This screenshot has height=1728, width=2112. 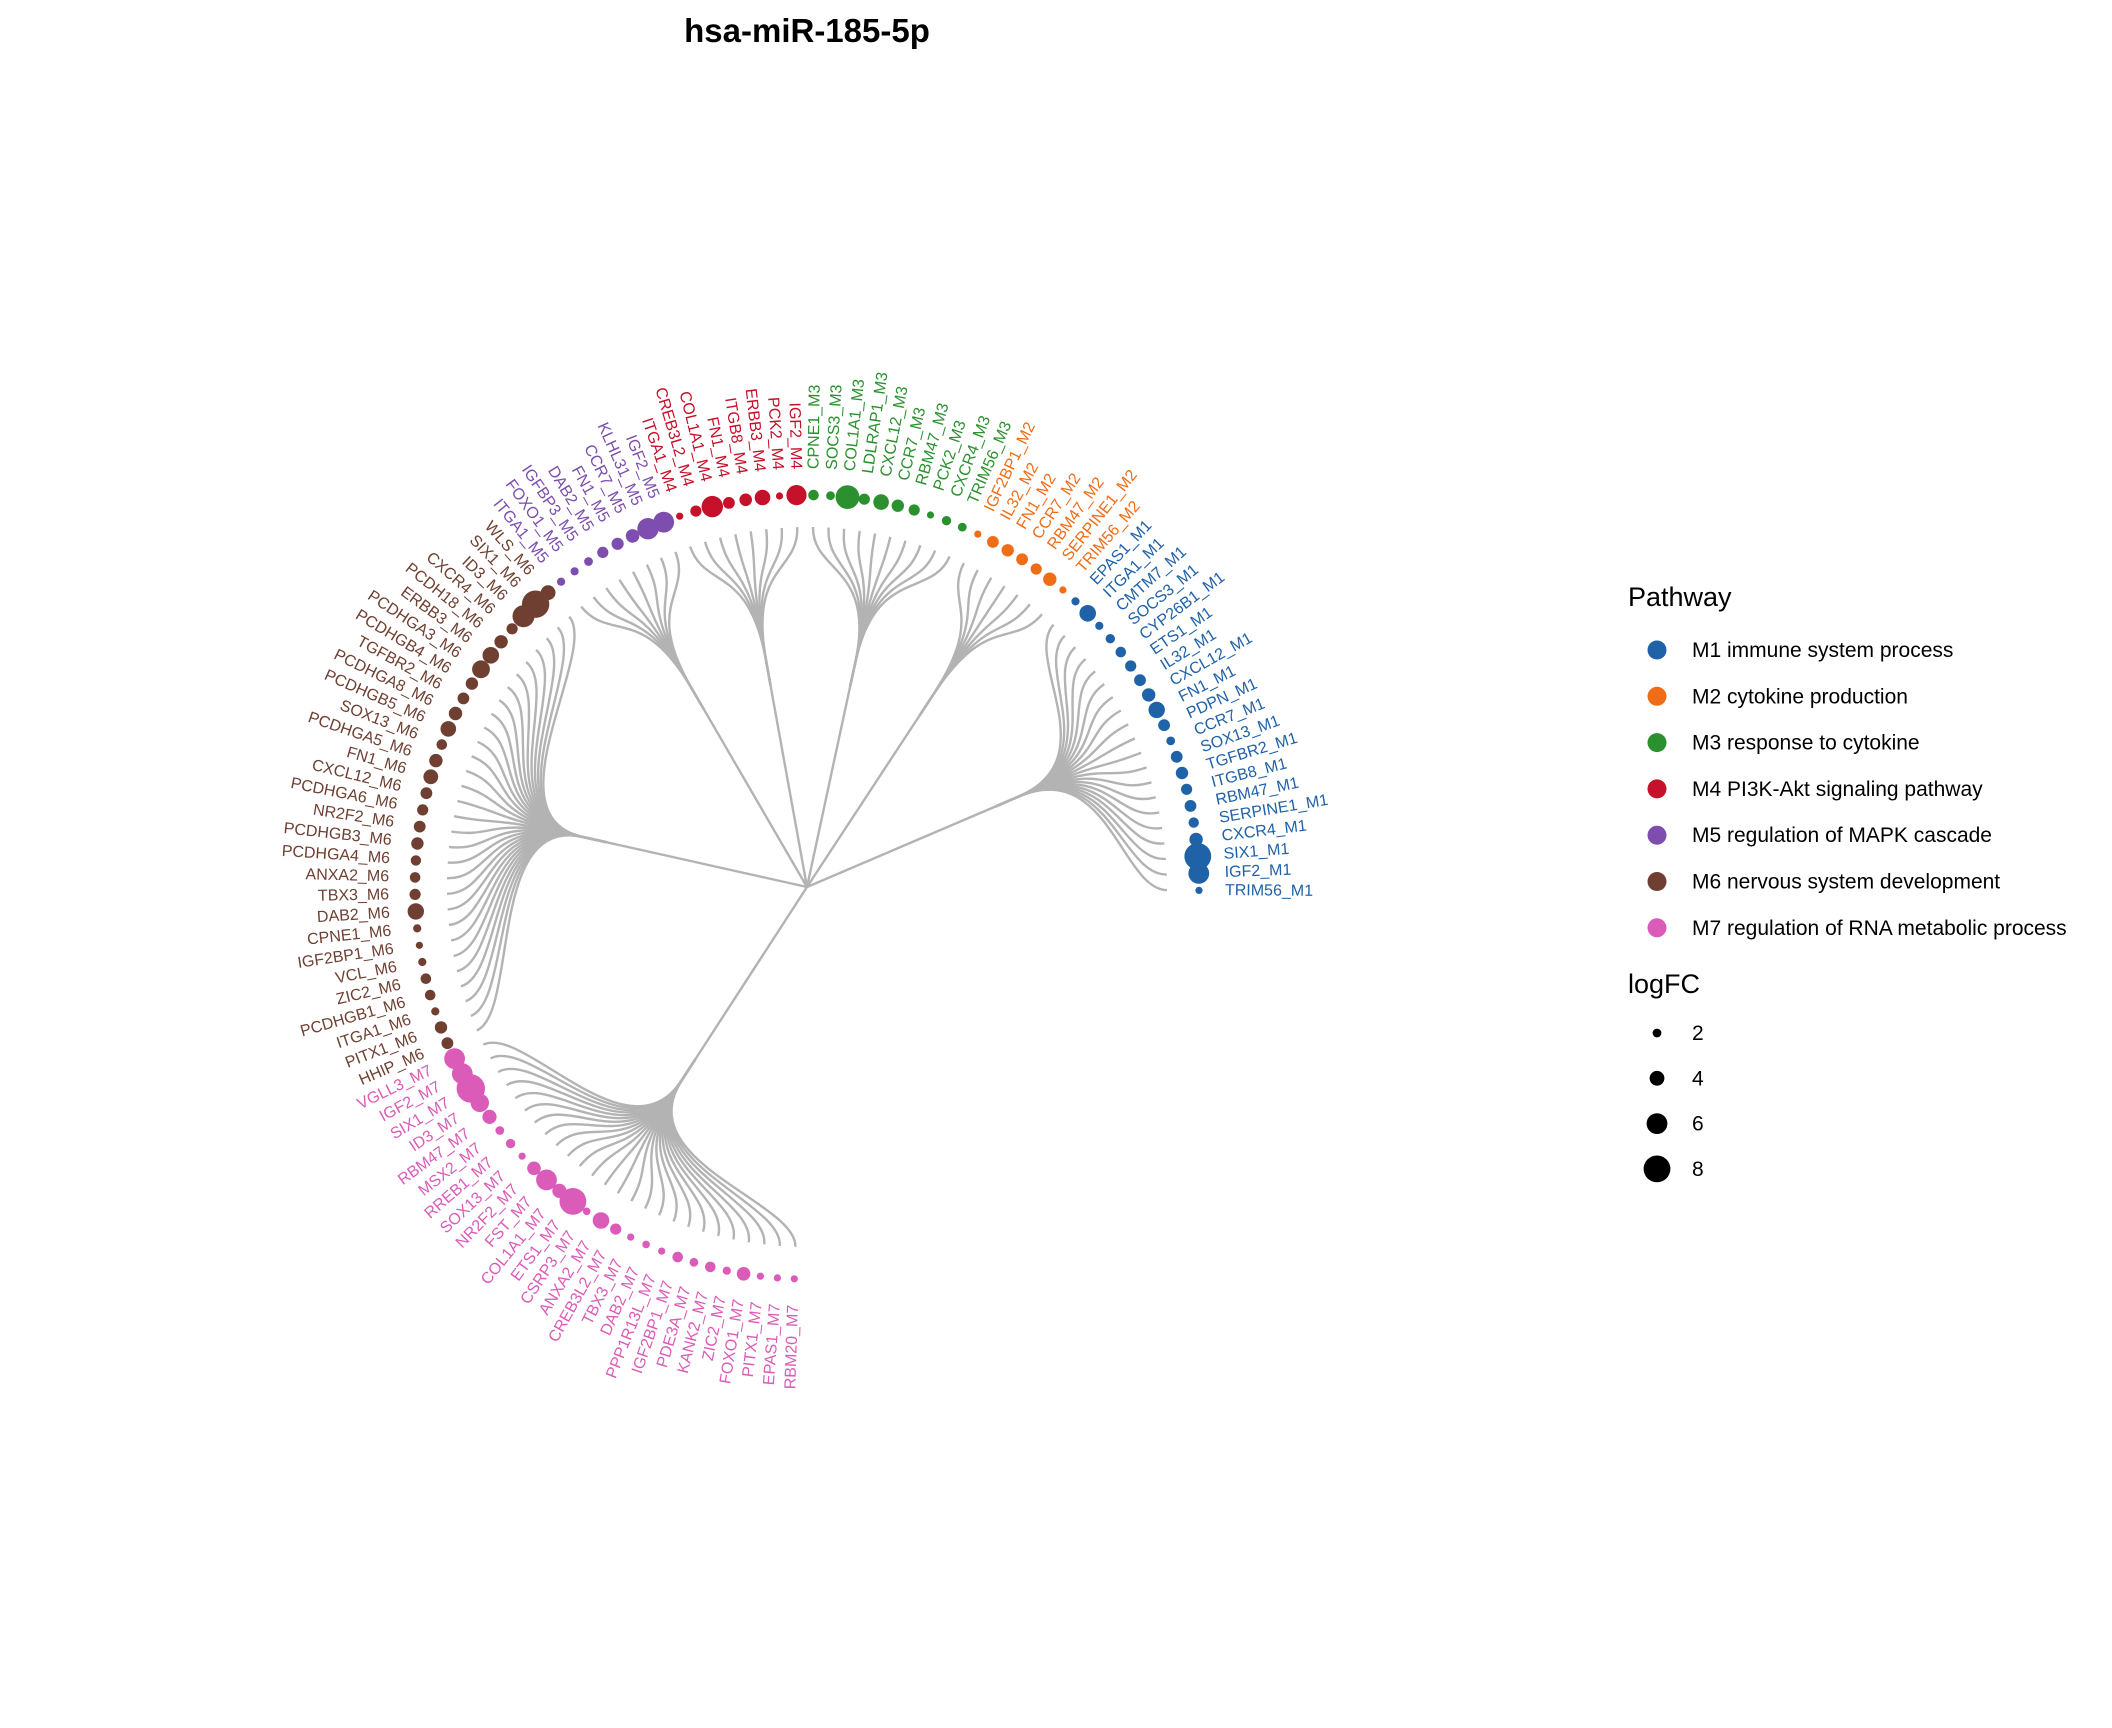 What do you see at coordinates (789, 786) in the screenshot?
I see `module-branch-m4` at bounding box center [789, 786].